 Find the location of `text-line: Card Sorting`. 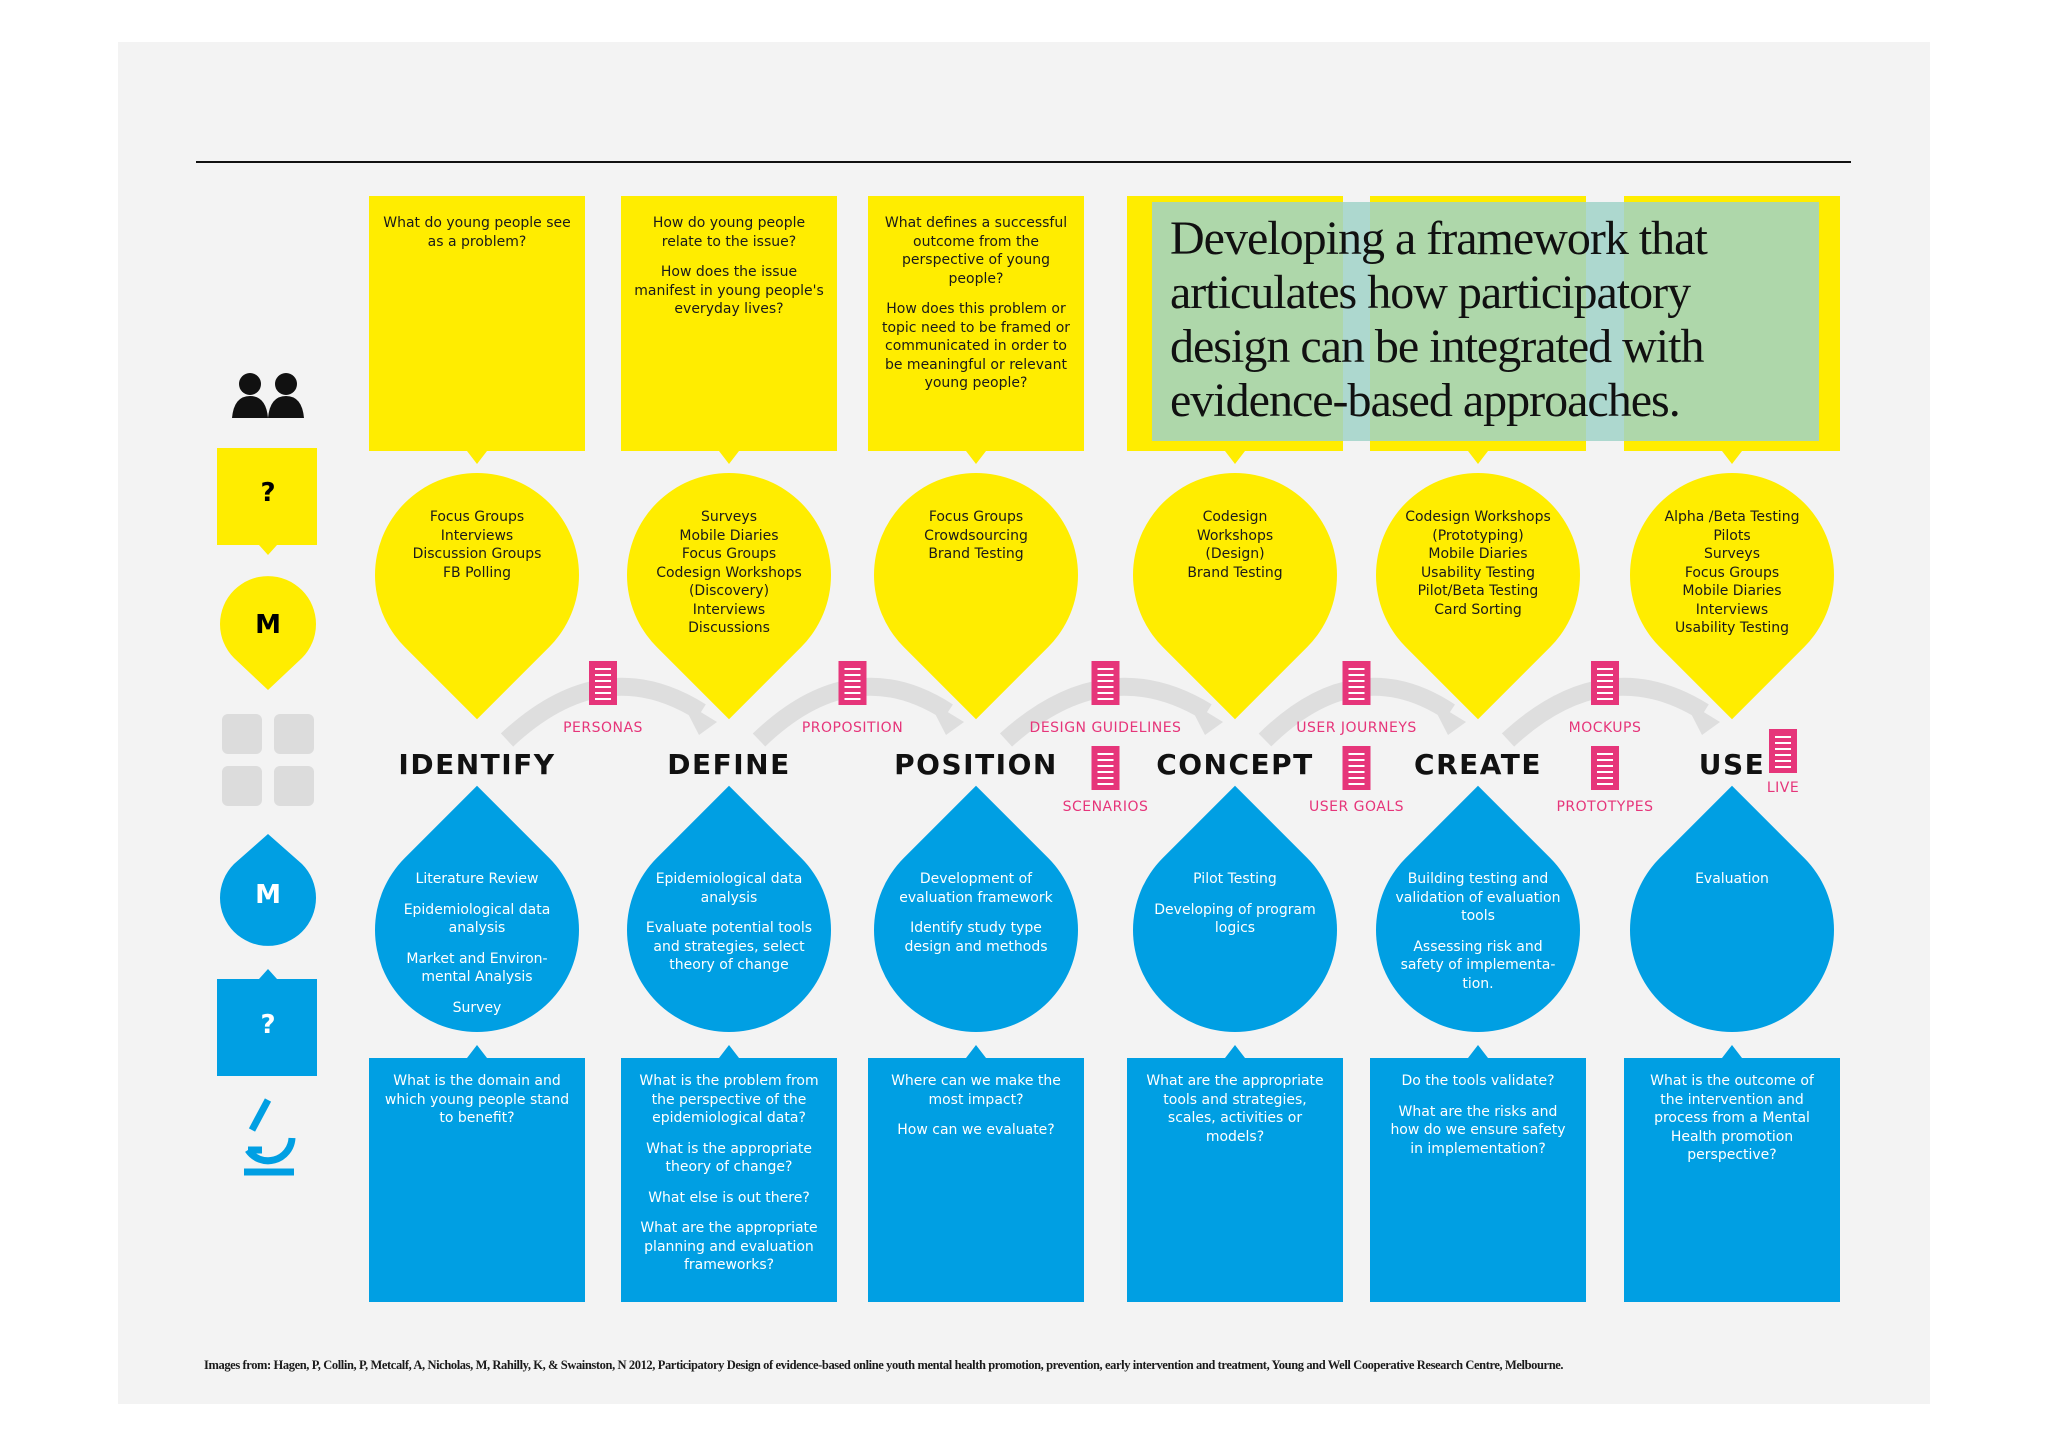

text-line: Card Sorting is located at coordinates (1478, 609).